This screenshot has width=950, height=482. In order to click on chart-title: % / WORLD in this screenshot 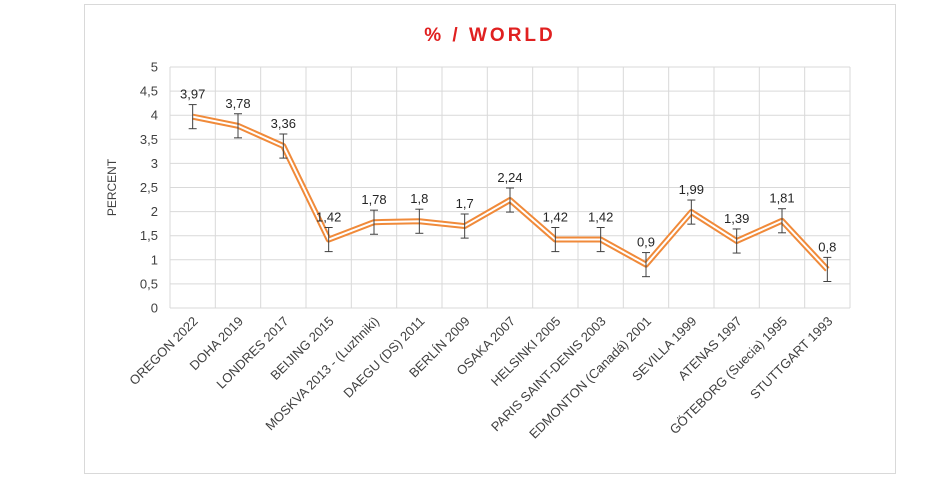, I will do `click(490, 35)`.